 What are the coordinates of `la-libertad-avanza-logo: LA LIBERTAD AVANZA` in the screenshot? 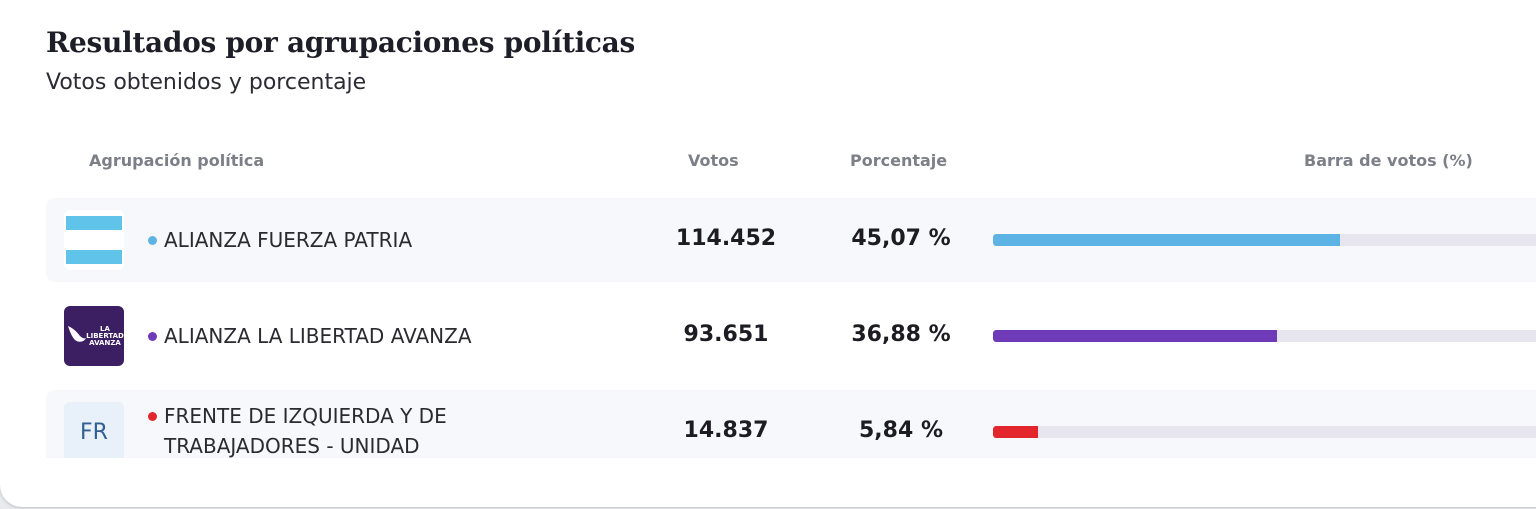 It's located at (94, 336).